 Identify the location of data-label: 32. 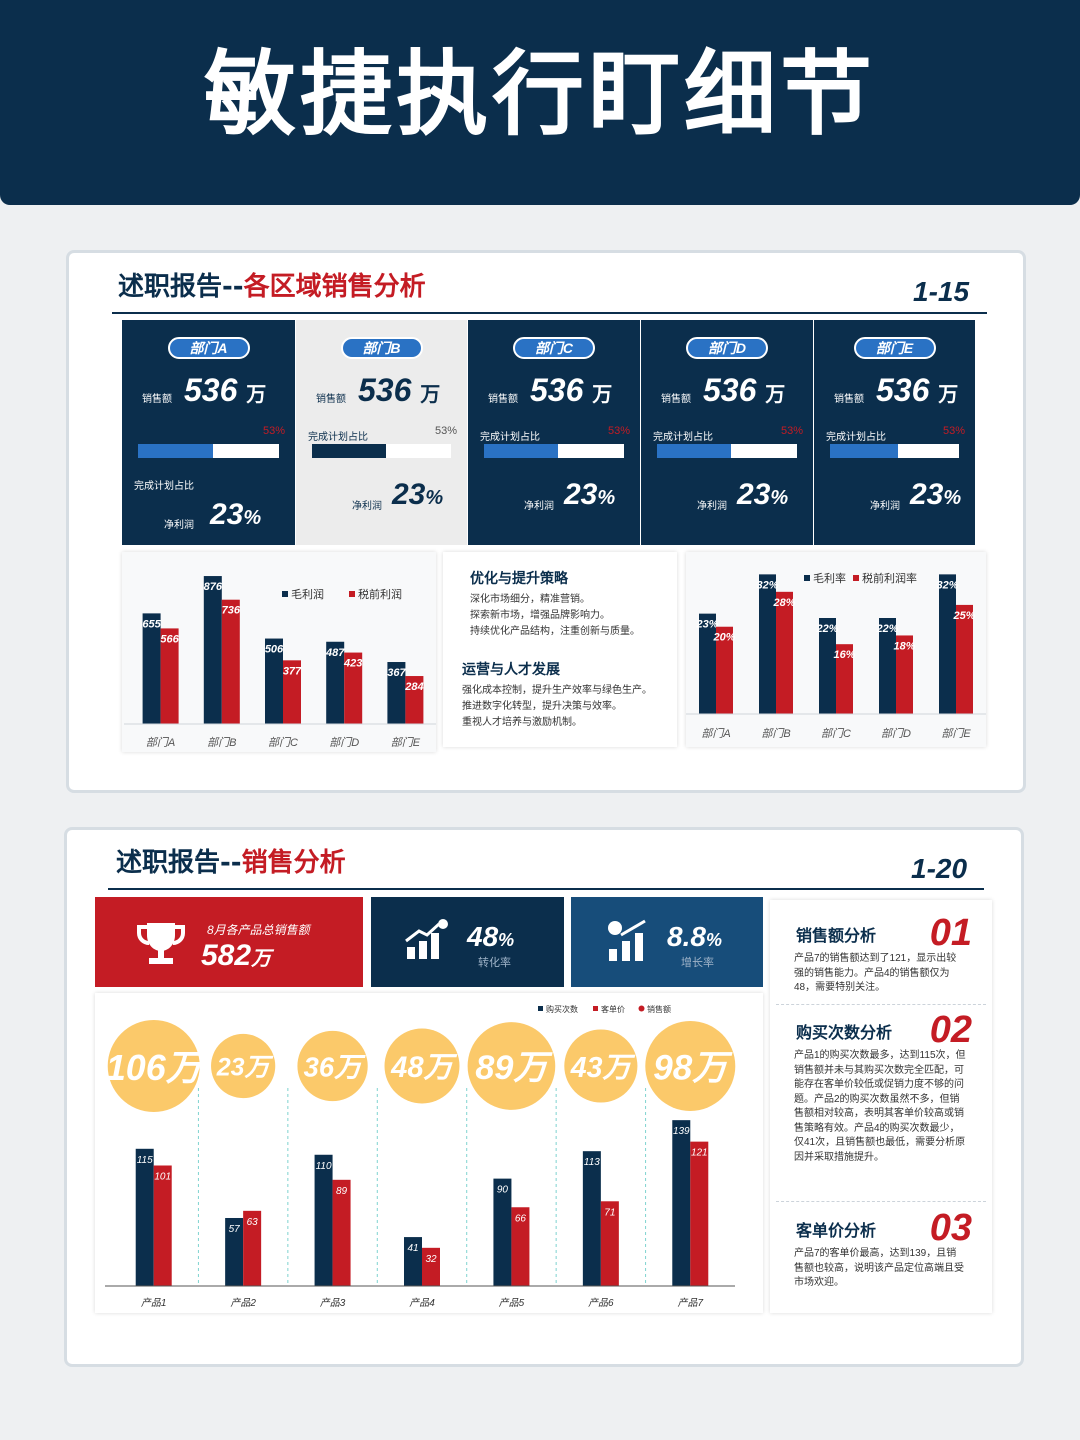
(431, 1259).